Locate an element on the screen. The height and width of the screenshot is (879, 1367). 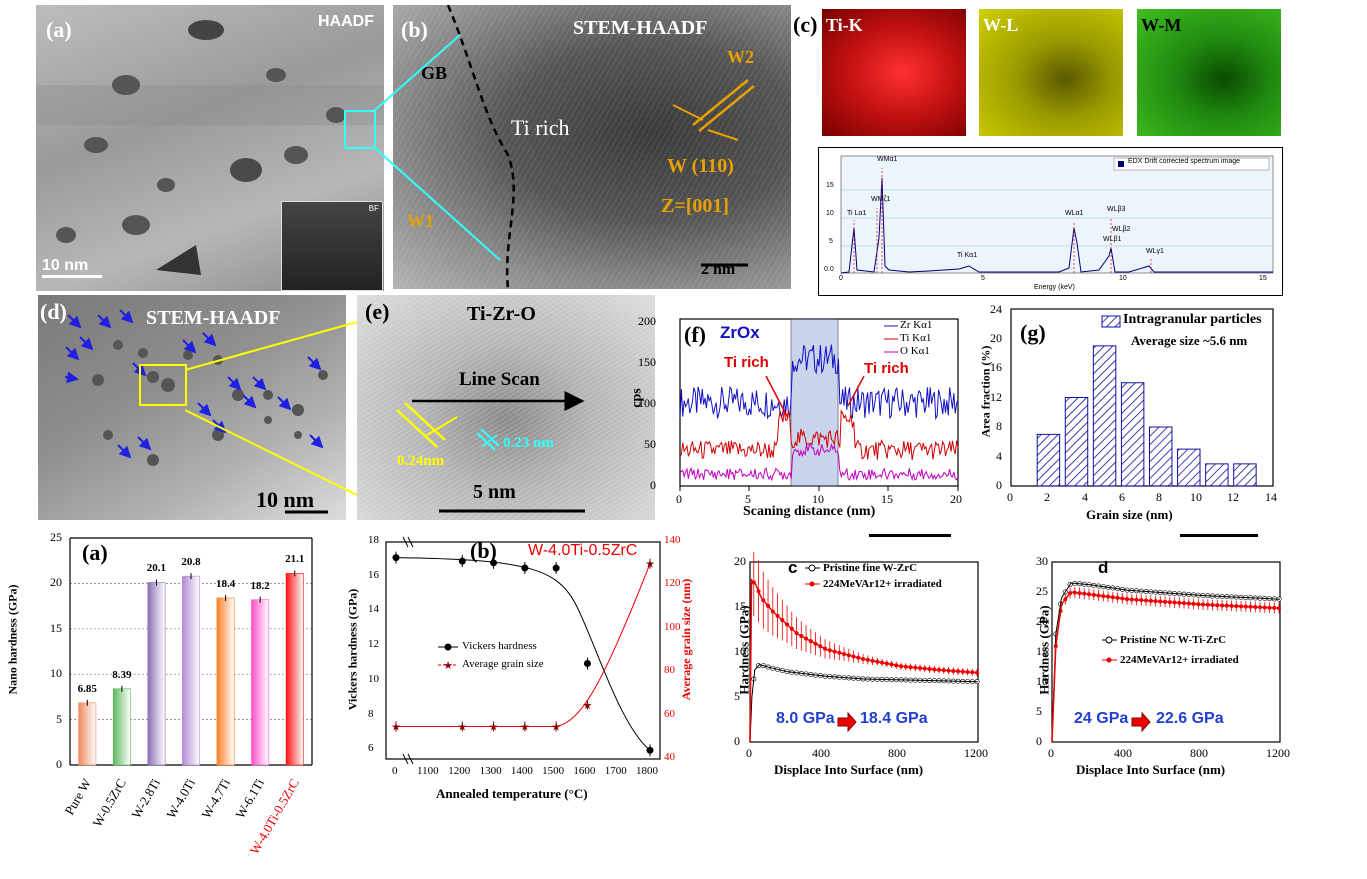
y-tick: 14 is located at coordinates (373, 609).